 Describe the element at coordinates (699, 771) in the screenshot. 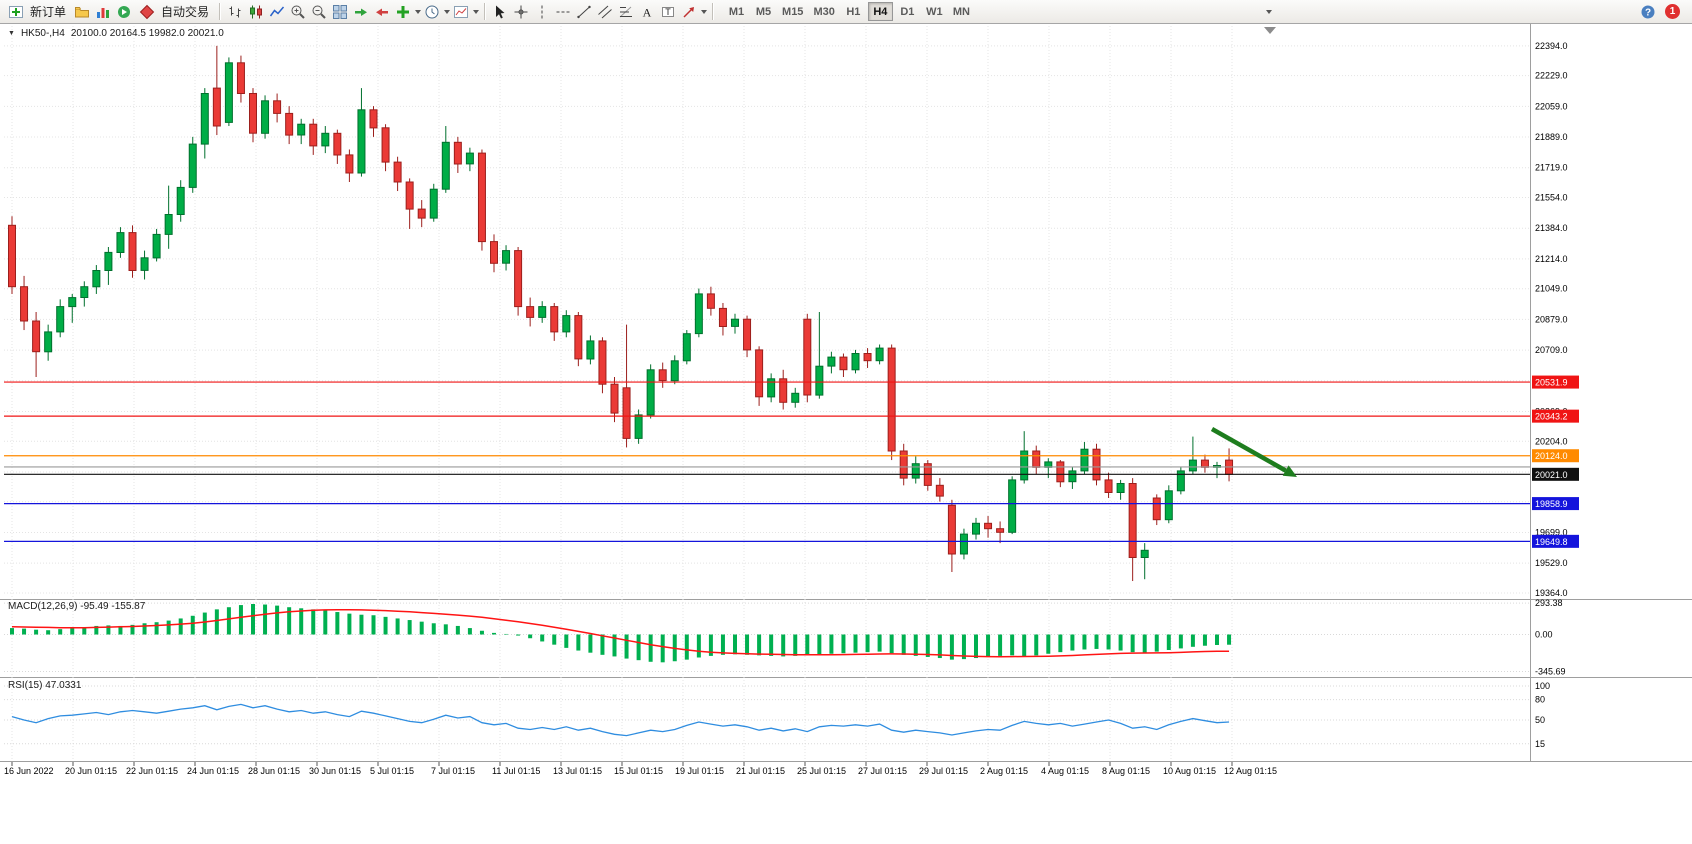

I see `svg-text: 19 Jul 01:15` at that location.